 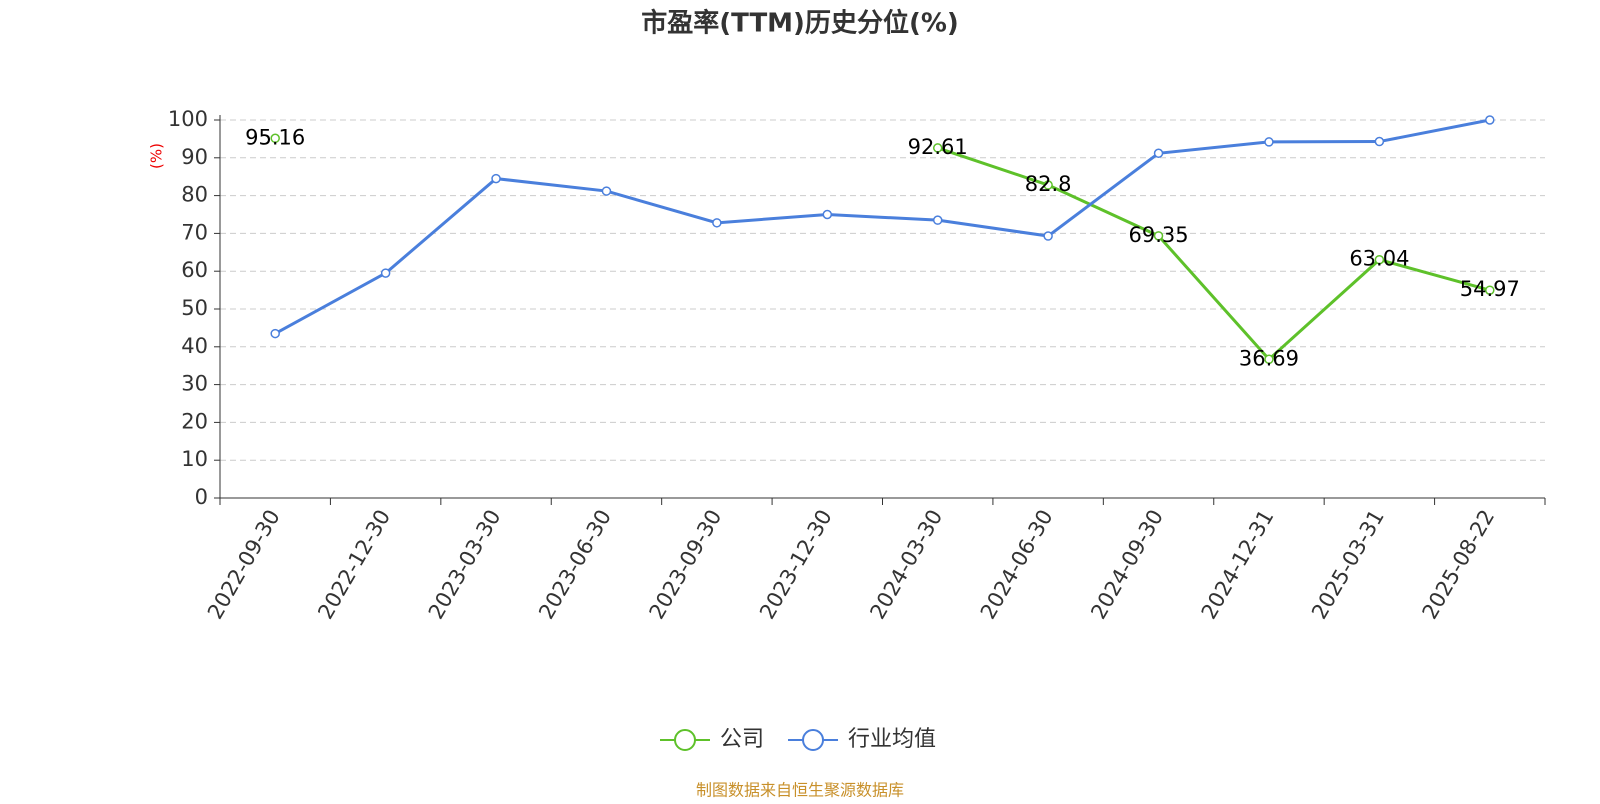 I want to click on x-tick-label: 2025-03-31, so click(x=1348, y=565).